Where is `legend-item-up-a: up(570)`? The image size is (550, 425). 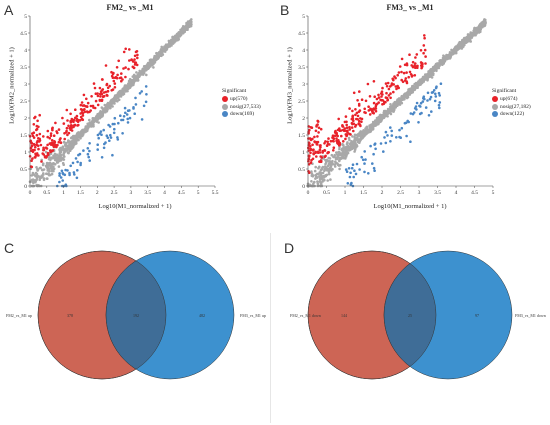 legend-item-up-a: up(570) is located at coordinates (241, 99).